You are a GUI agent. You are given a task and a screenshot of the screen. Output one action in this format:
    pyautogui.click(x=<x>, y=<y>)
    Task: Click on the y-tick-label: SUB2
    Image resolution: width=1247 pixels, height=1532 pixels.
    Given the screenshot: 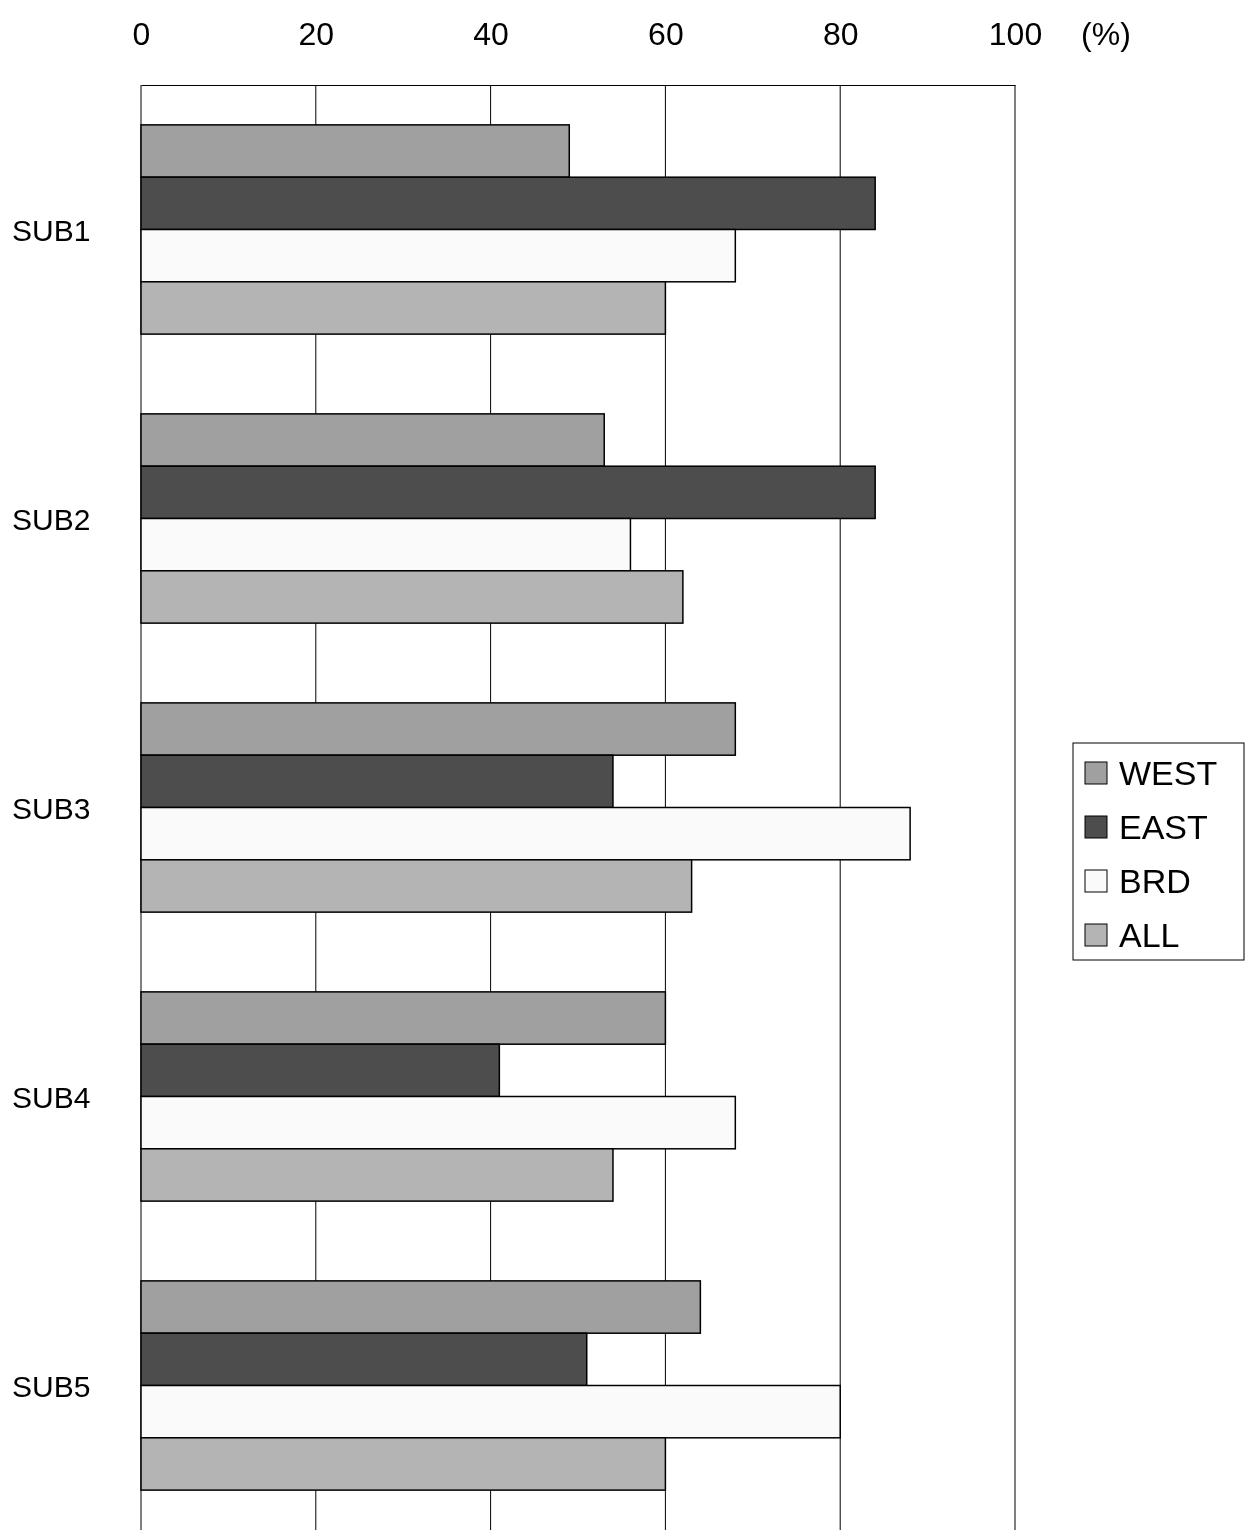 What is the action you would take?
    pyautogui.click(x=51, y=519)
    